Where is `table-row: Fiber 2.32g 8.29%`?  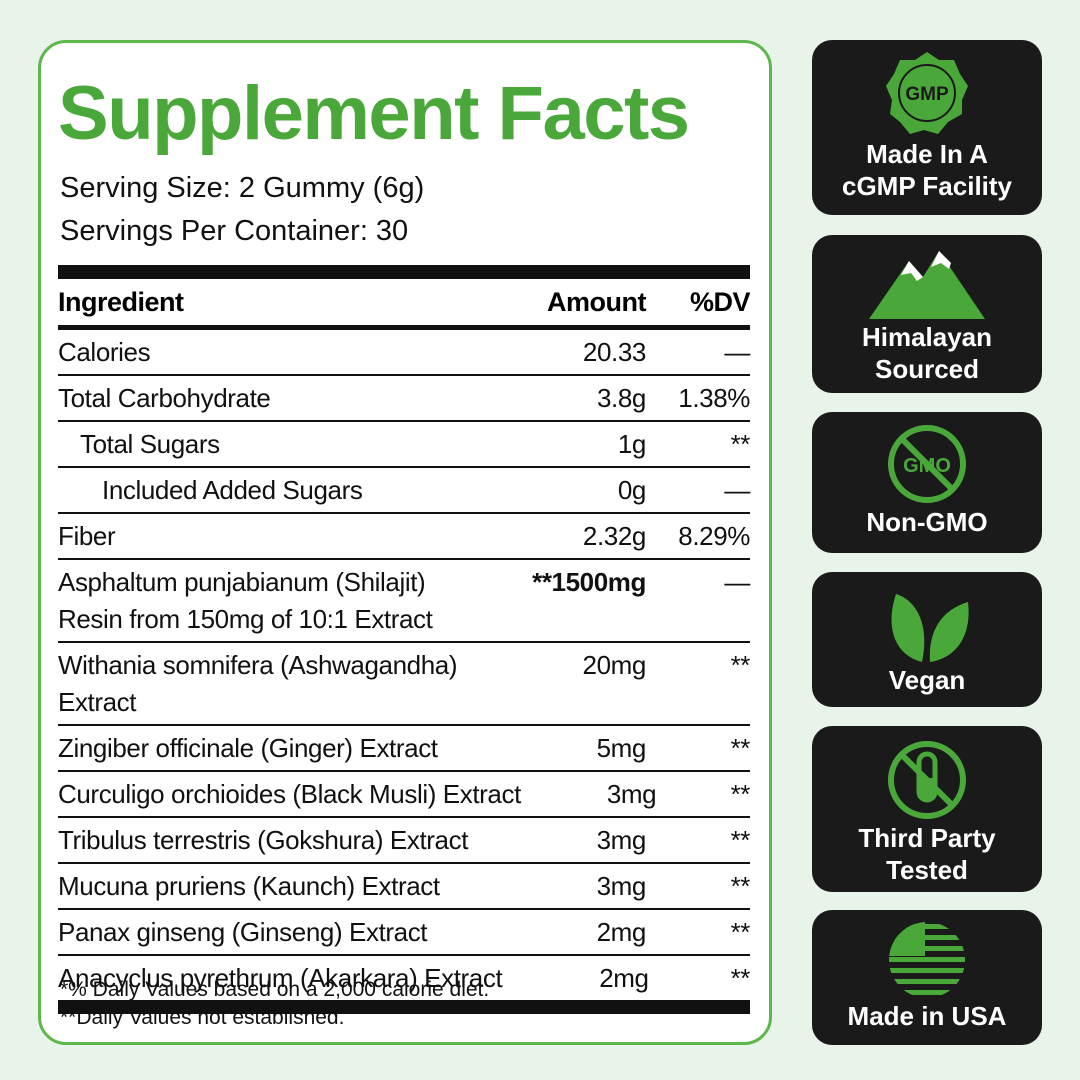
table-row: Fiber 2.32g 8.29% is located at coordinates (404, 537).